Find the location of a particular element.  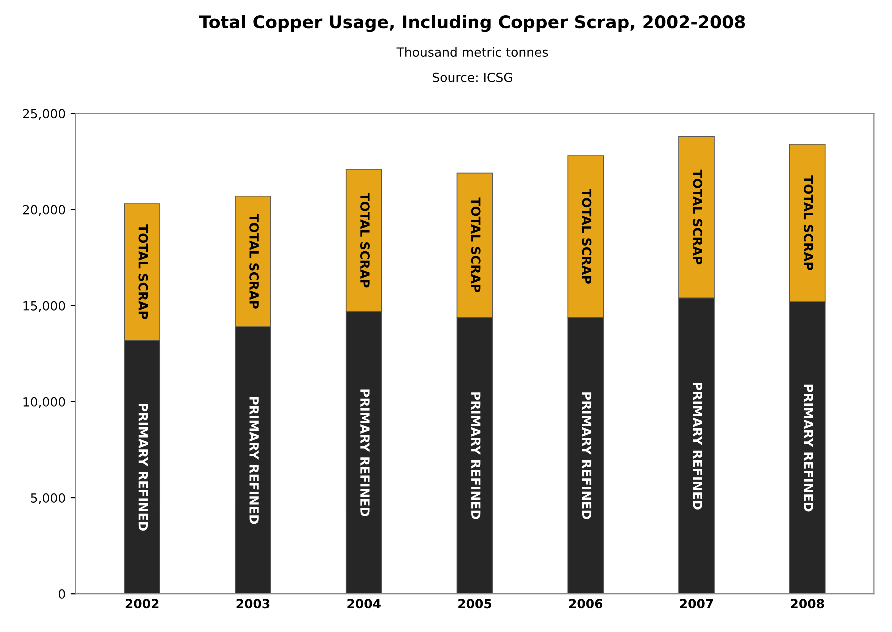

x-tick-label: 2008 is located at coordinates (807, 604).